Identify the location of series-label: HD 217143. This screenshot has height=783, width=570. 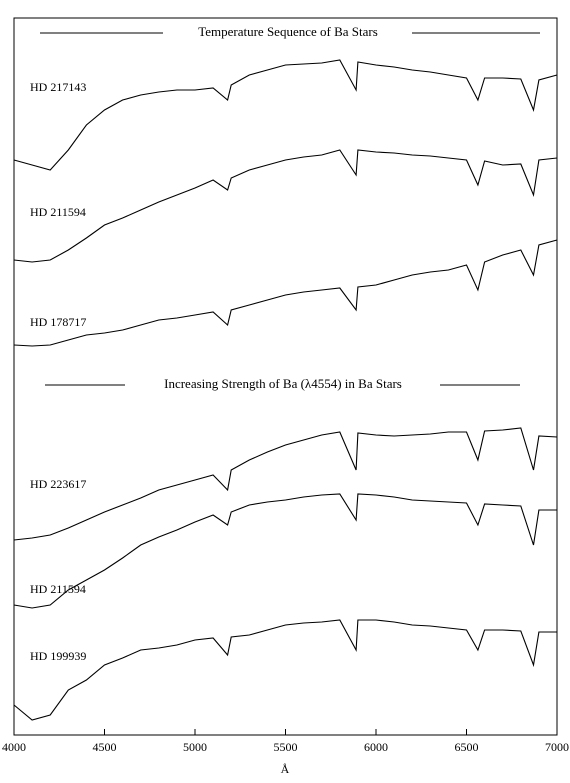
(58, 87).